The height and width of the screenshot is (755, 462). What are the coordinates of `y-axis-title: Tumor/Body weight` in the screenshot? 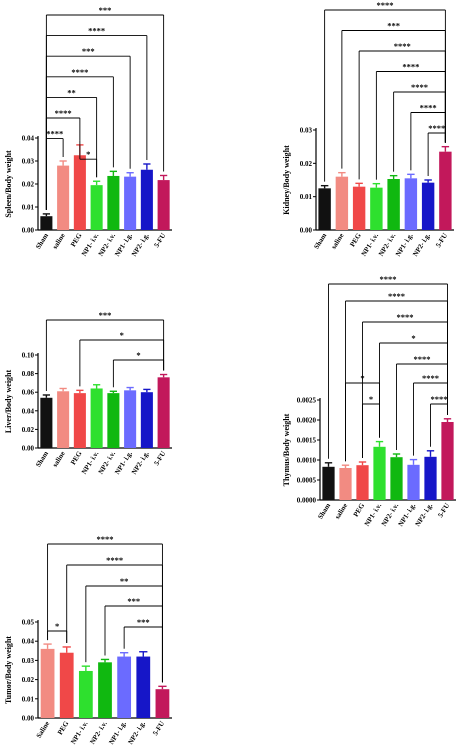 It's located at (8, 670).